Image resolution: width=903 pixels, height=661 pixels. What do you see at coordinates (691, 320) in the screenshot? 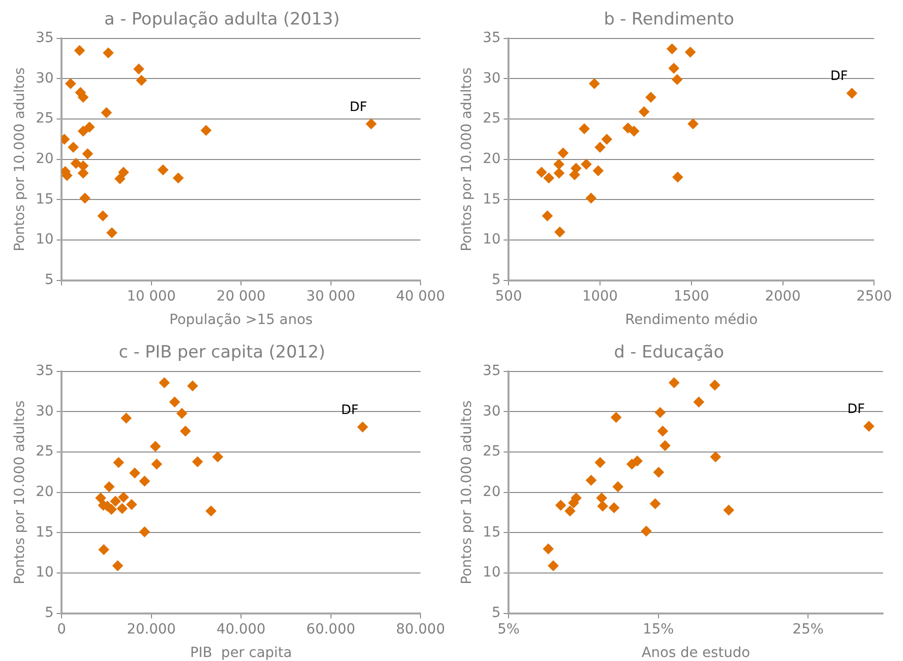
I see `x-axis-title: Rendimento médio` at bounding box center [691, 320].